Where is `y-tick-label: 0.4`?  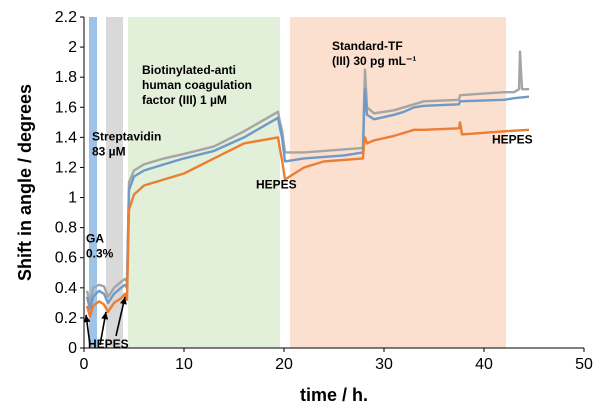
y-tick-label: 0.4 is located at coordinates (66, 288).